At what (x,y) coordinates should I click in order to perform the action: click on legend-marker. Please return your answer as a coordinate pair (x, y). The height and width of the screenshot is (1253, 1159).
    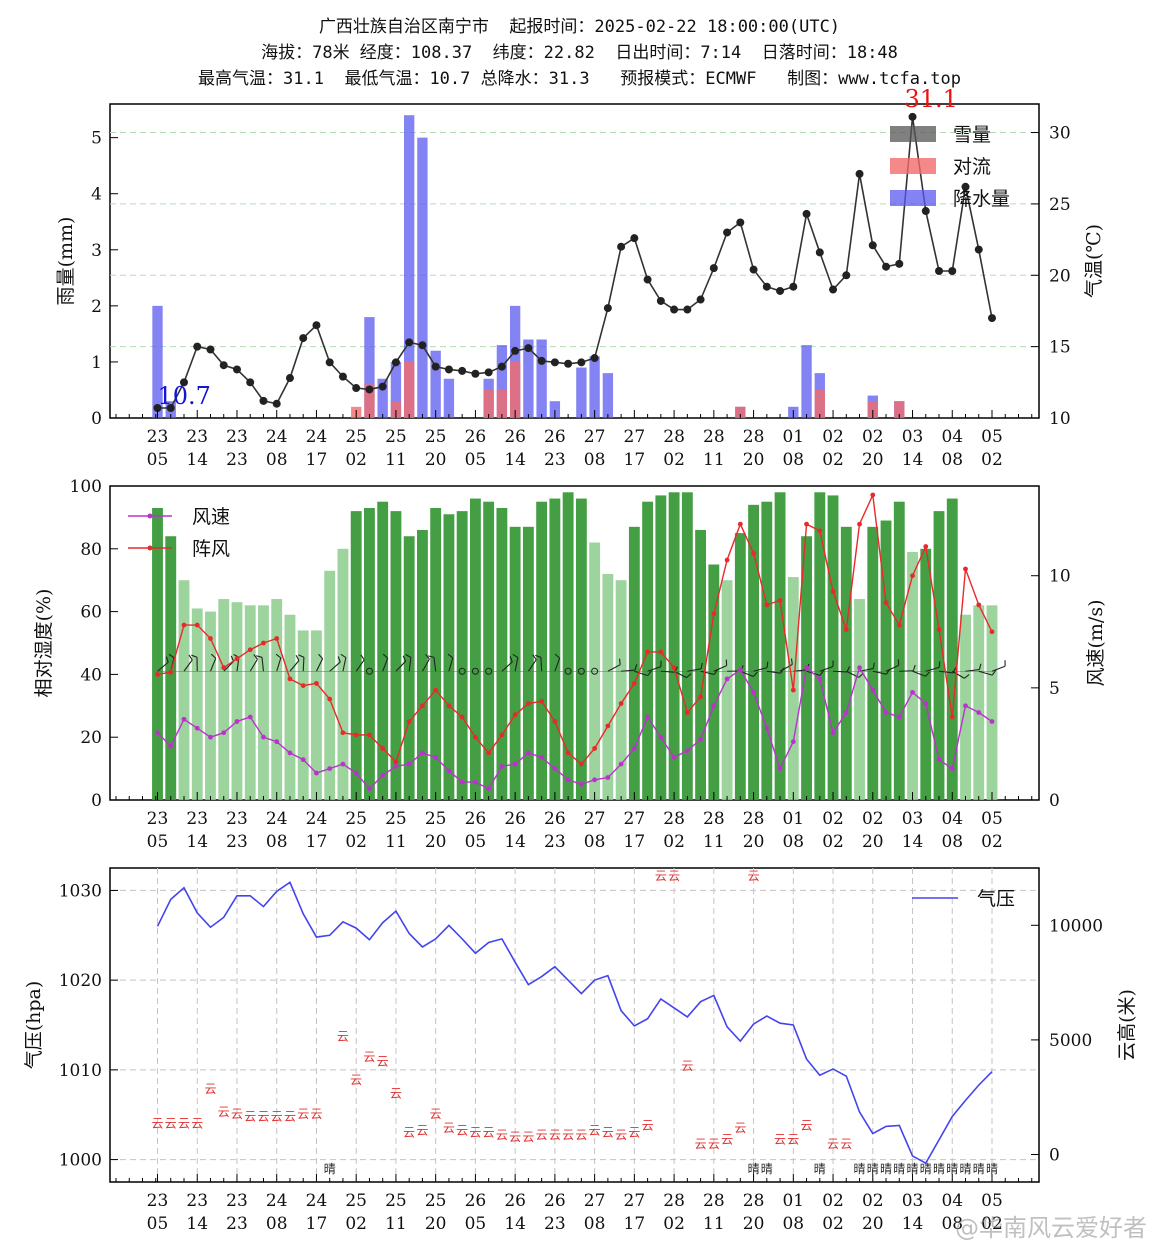
    Looking at the image, I should click on (150, 516).